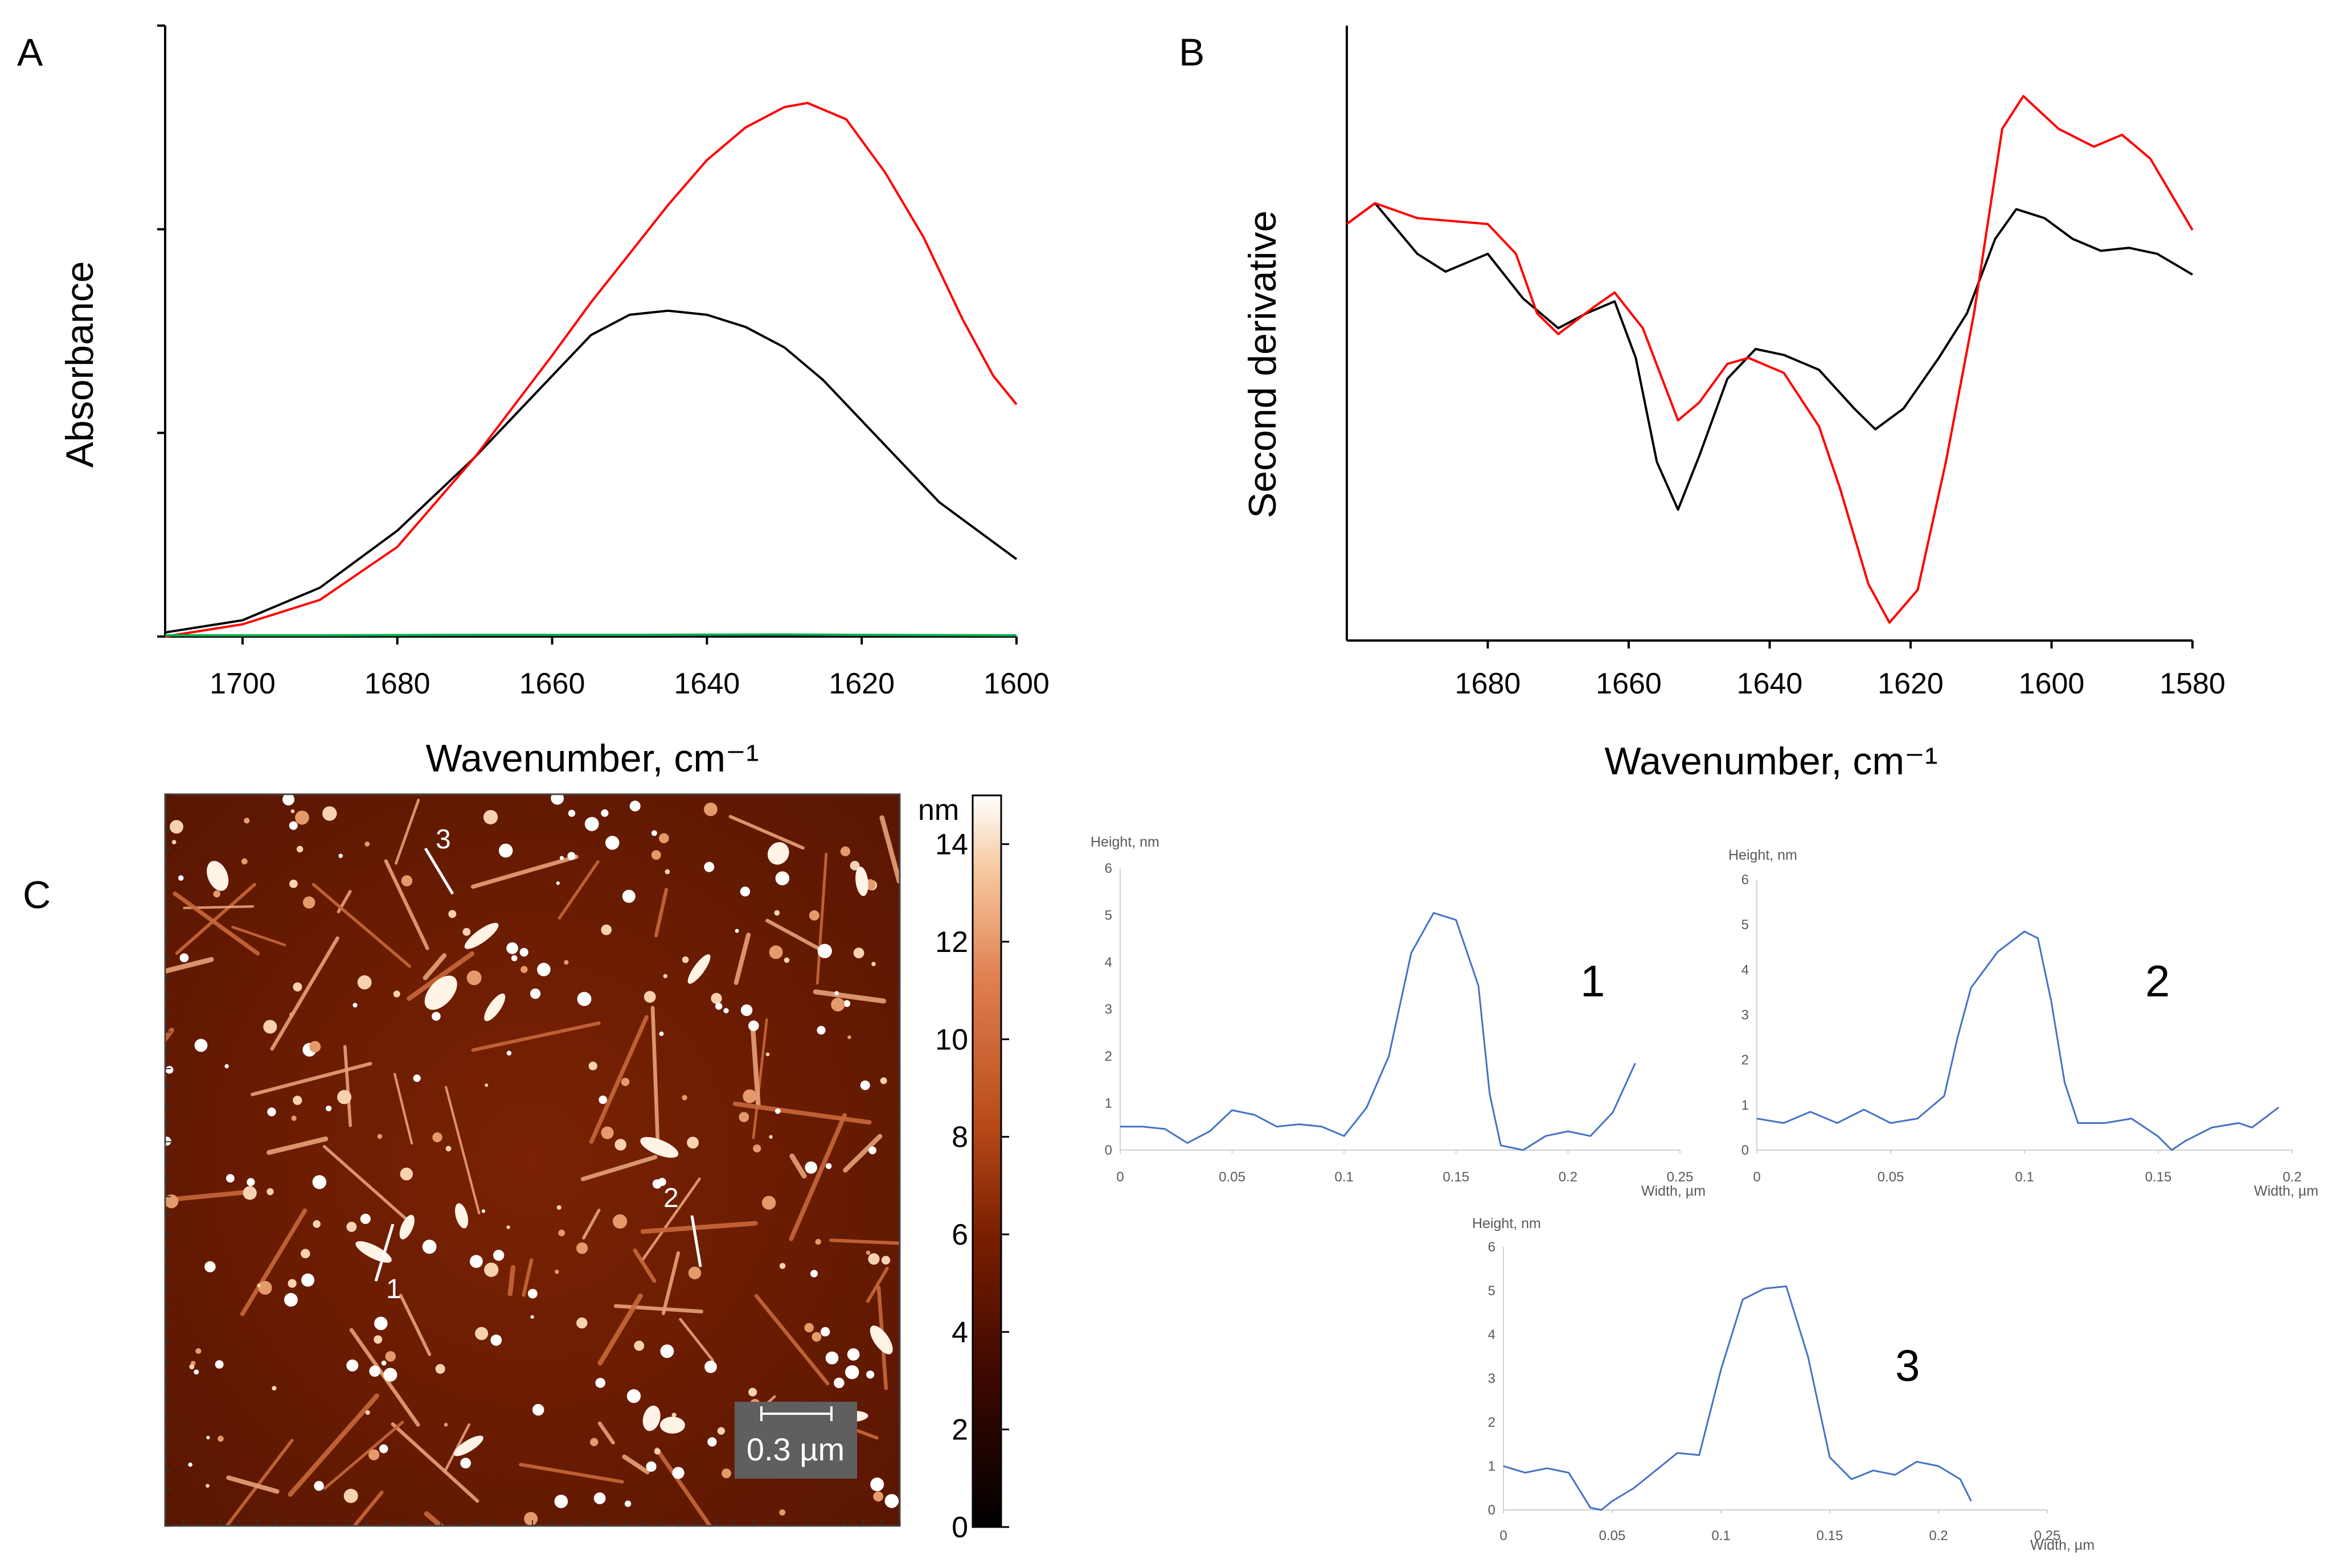  I want to click on chart-c1-x-tick-label-3: 0.15, so click(1455, 1177).